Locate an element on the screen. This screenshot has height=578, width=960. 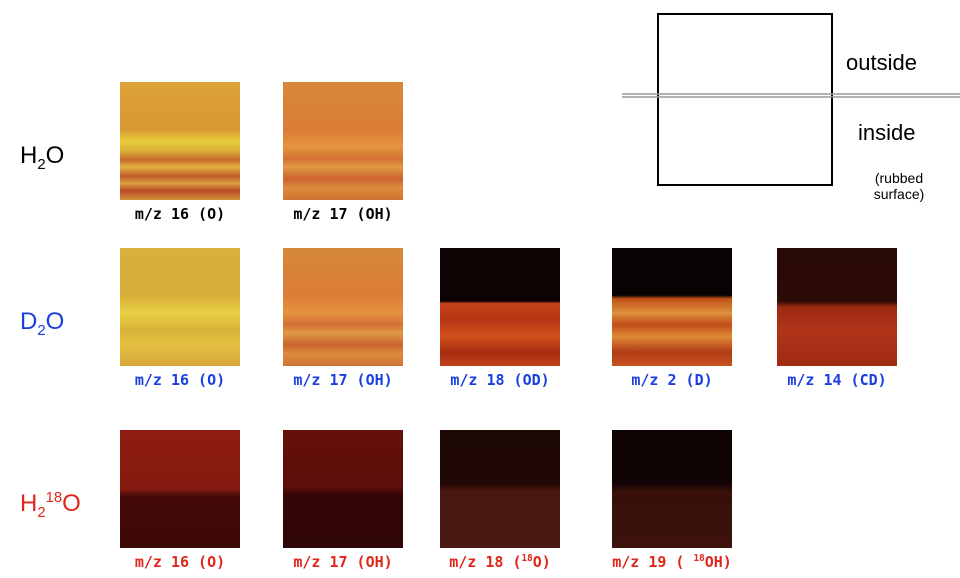
note-line: (rubbed is located at coordinates (899, 178).